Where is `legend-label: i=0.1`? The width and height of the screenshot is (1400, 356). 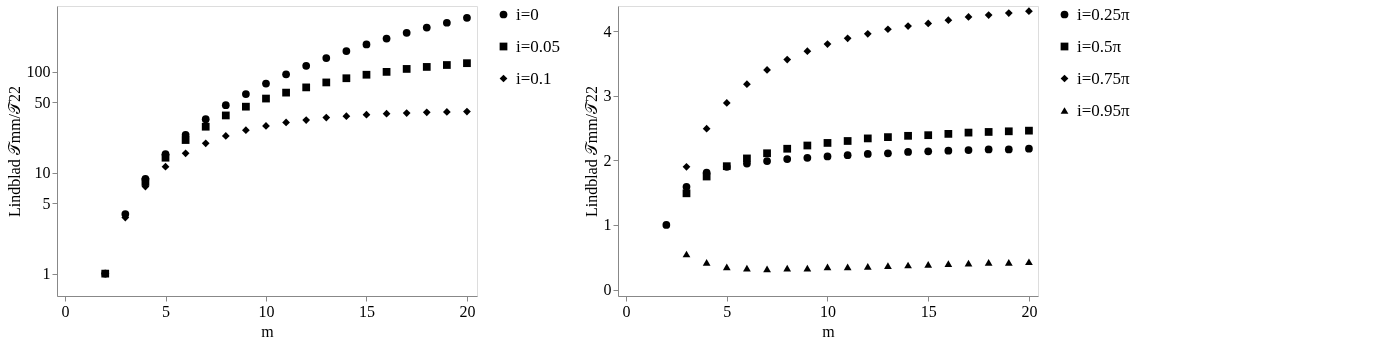
legend-label: i=0.1 is located at coordinates (534, 78).